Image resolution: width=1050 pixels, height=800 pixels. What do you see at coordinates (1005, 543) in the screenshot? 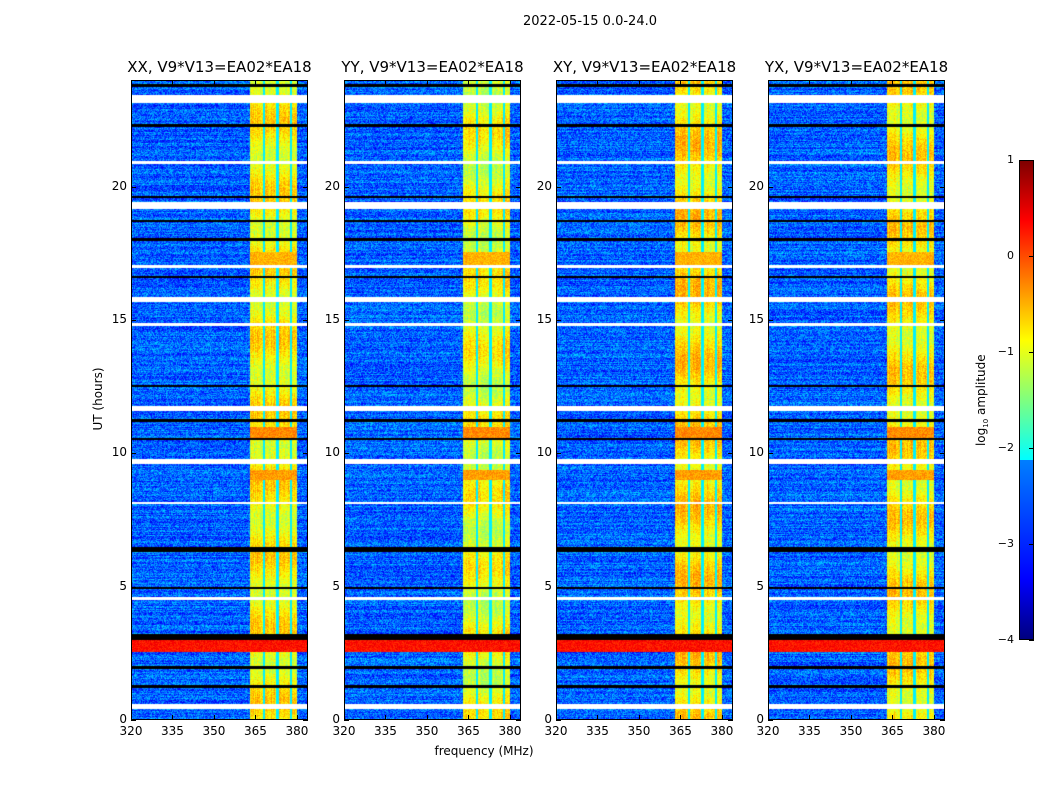
I see `colorbar-tick-label: −3` at bounding box center [1005, 543].